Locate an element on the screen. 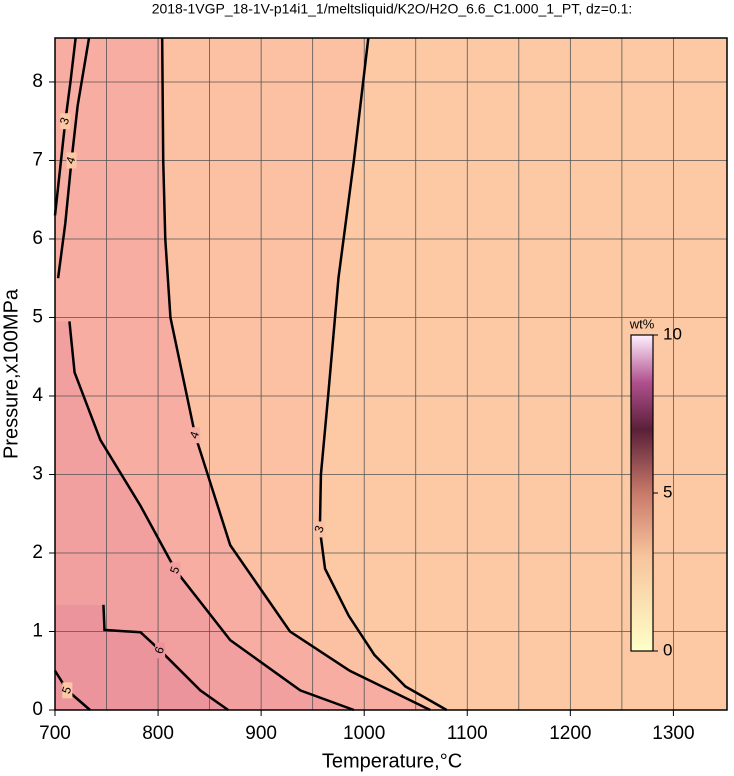 Image resolution: width=734 pixels, height=776 pixels. y-tick-label: 0 is located at coordinates (37, 709).